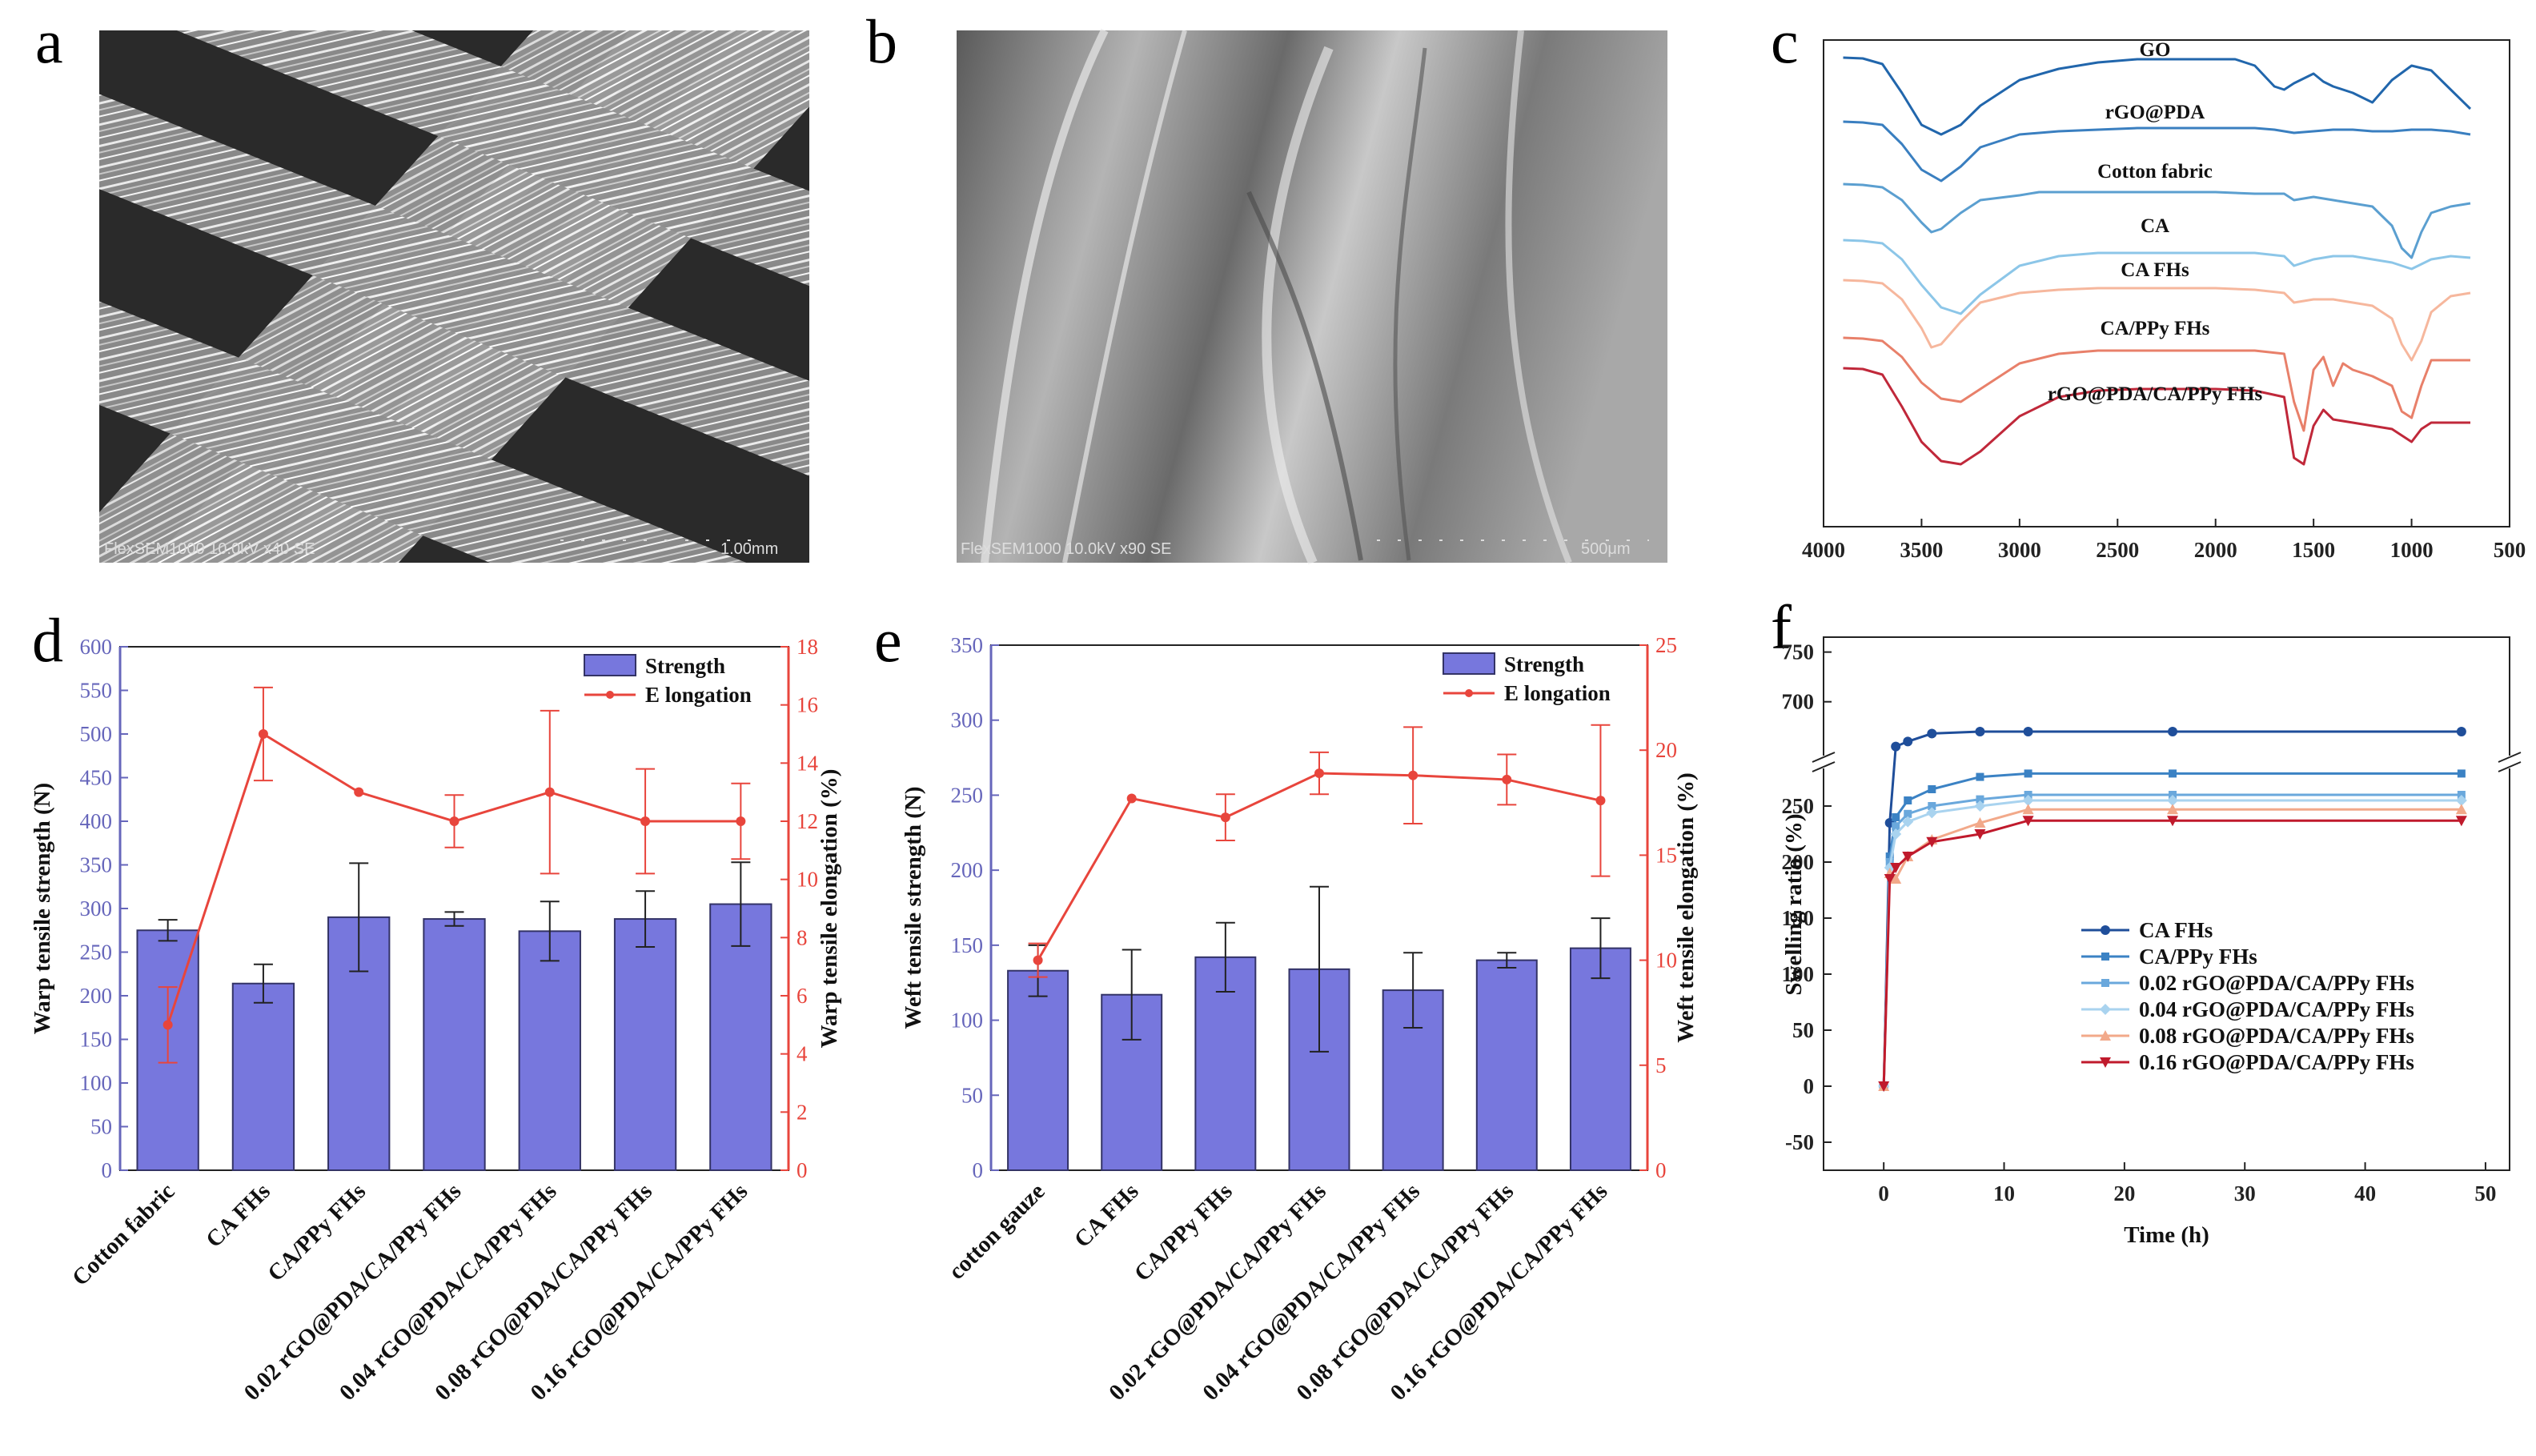 This screenshot has width=2536, height=1456. What do you see at coordinates (2198, 957) in the screenshot?
I see `legend-label: CA/PPy FHs` at bounding box center [2198, 957].